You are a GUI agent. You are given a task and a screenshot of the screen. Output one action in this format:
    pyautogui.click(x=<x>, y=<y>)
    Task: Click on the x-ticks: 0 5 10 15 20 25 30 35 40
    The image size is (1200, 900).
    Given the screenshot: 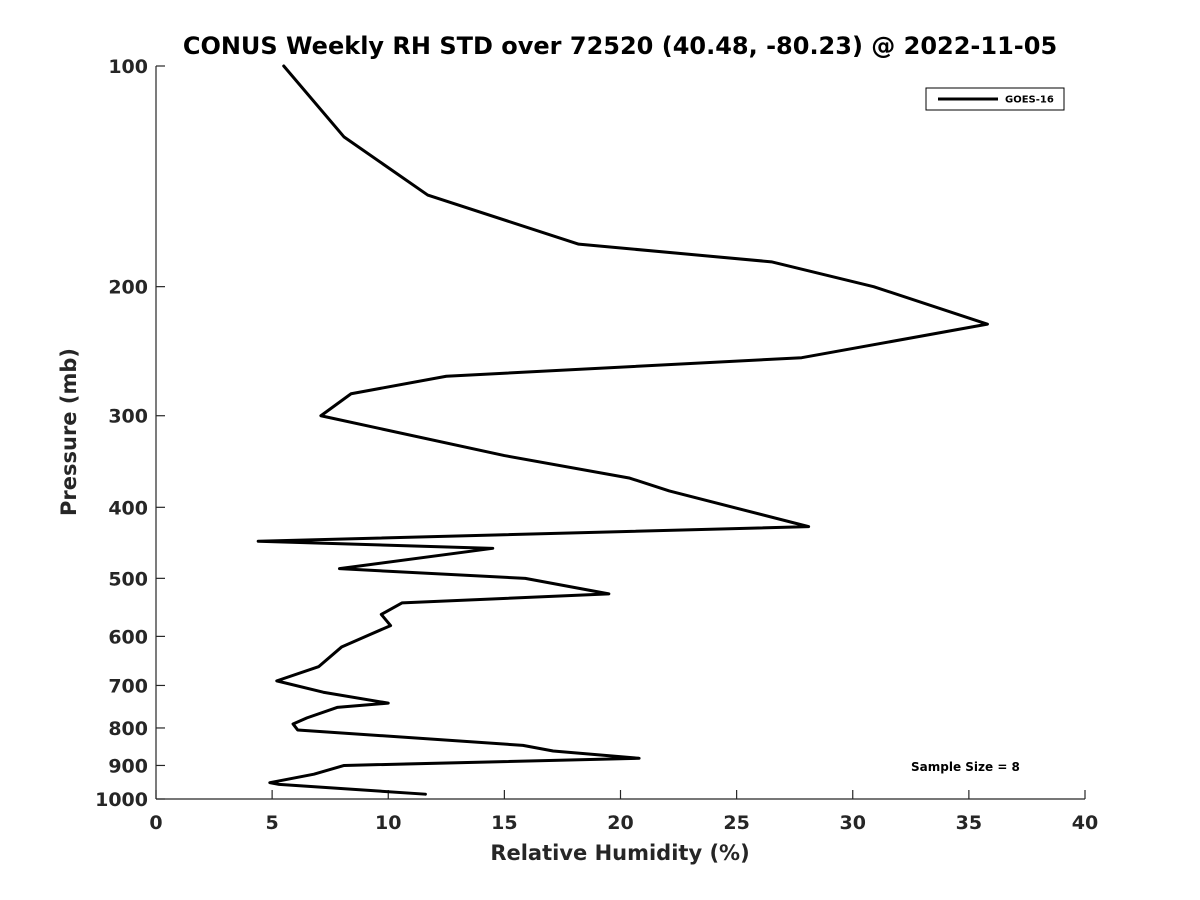 What is the action you would take?
    pyautogui.click(x=623, y=812)
    